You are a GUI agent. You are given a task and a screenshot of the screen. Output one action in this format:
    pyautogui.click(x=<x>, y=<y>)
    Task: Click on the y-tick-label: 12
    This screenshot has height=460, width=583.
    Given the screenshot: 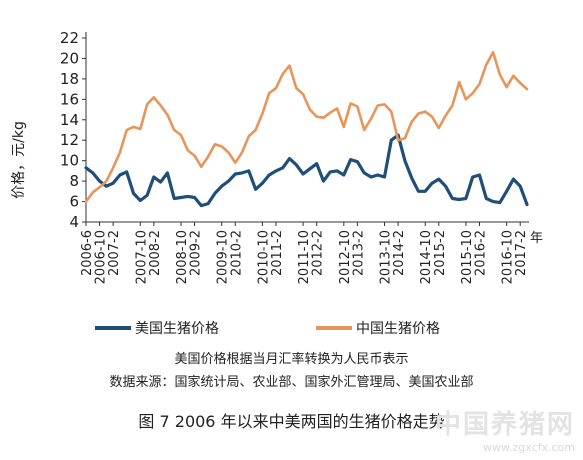 What is the action you would take?
    pyautogui.click(x=69, y=140)
    